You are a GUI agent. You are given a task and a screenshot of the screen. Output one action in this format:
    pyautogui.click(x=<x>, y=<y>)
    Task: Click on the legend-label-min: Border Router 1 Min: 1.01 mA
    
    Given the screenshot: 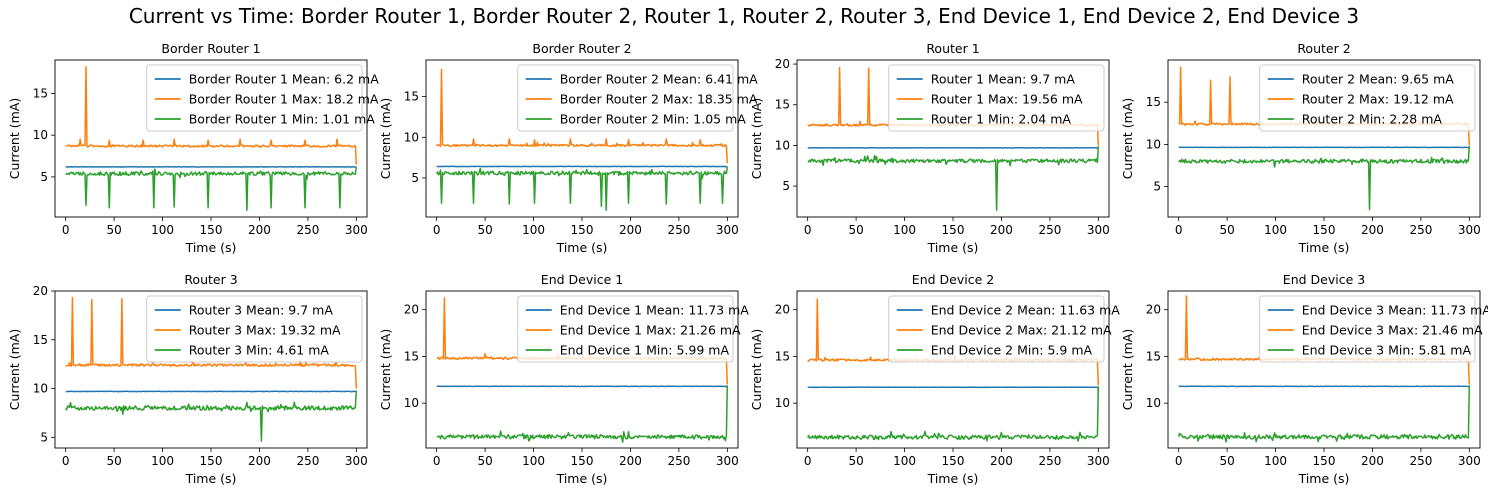 What is the action you would take?
    pyautogui.click(x=282, y=119)
    